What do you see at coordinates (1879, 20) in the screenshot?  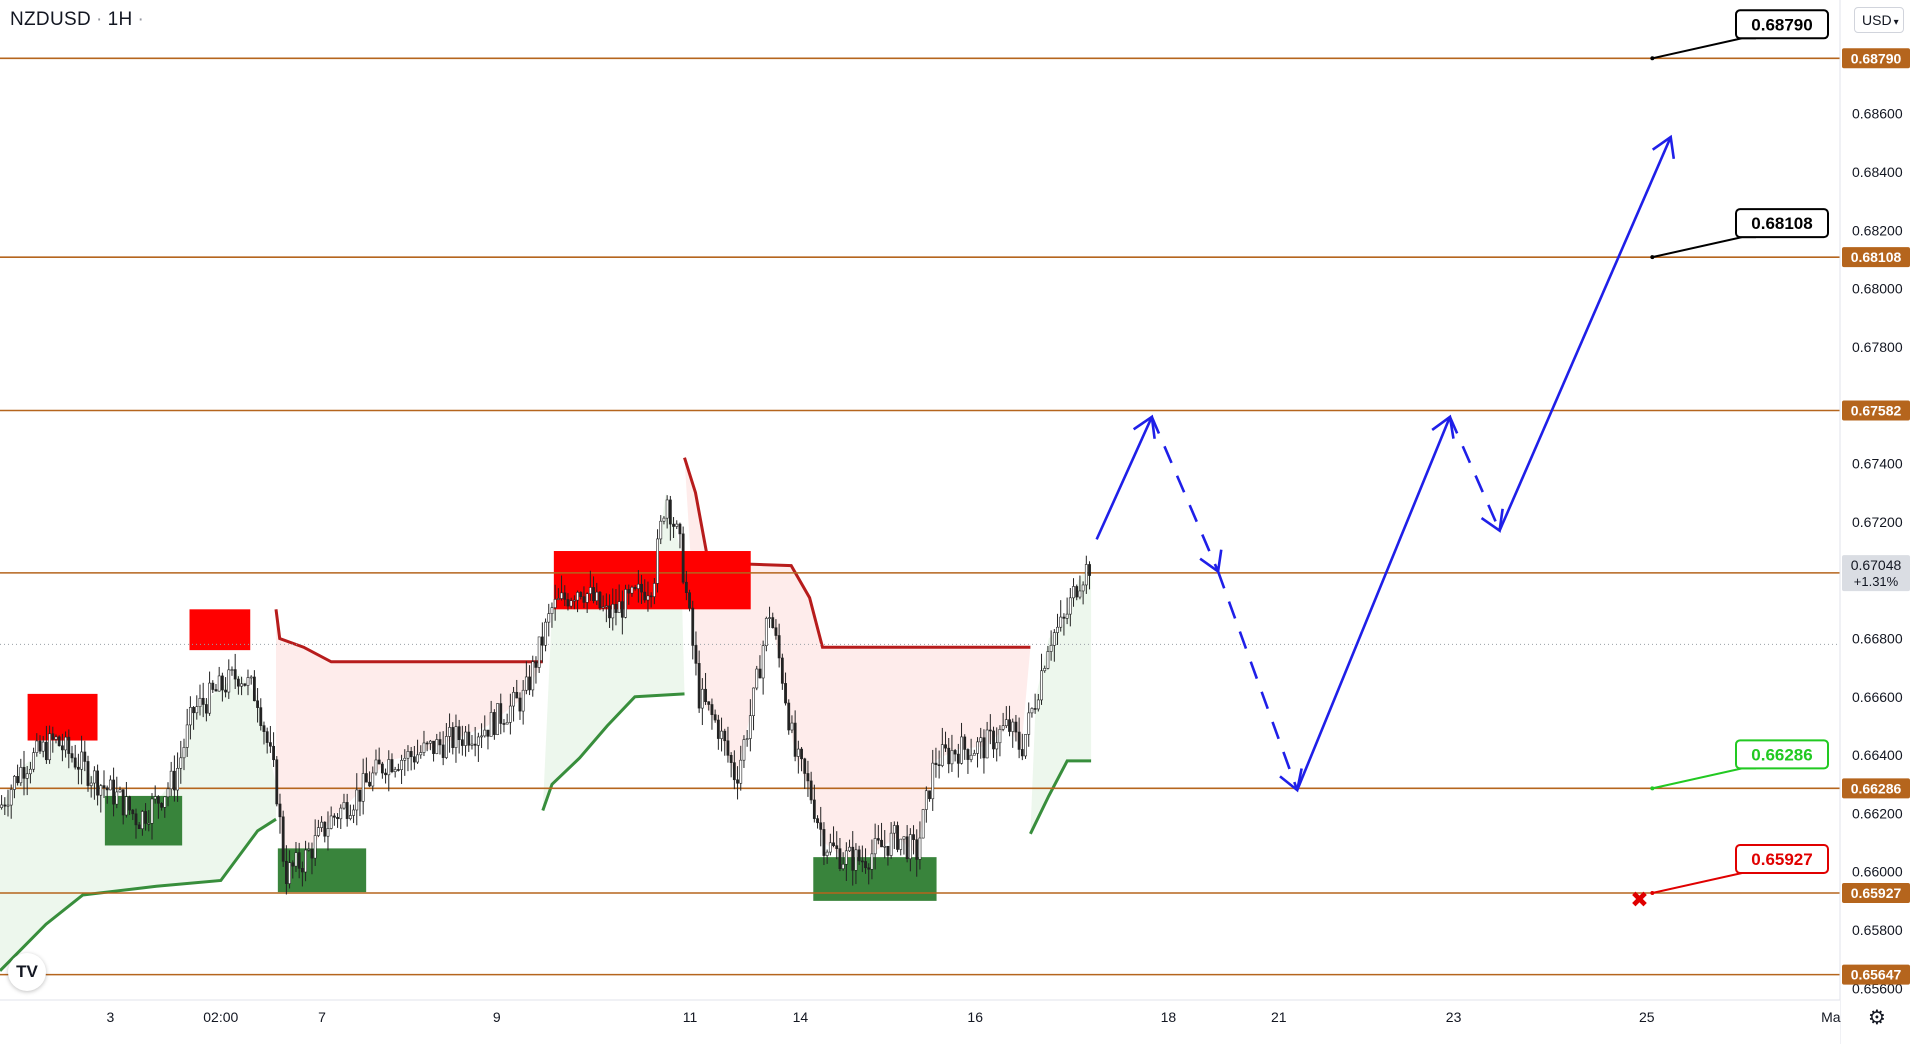 I see `currency-select: USD ▾` at bounding box center [1879, 20].